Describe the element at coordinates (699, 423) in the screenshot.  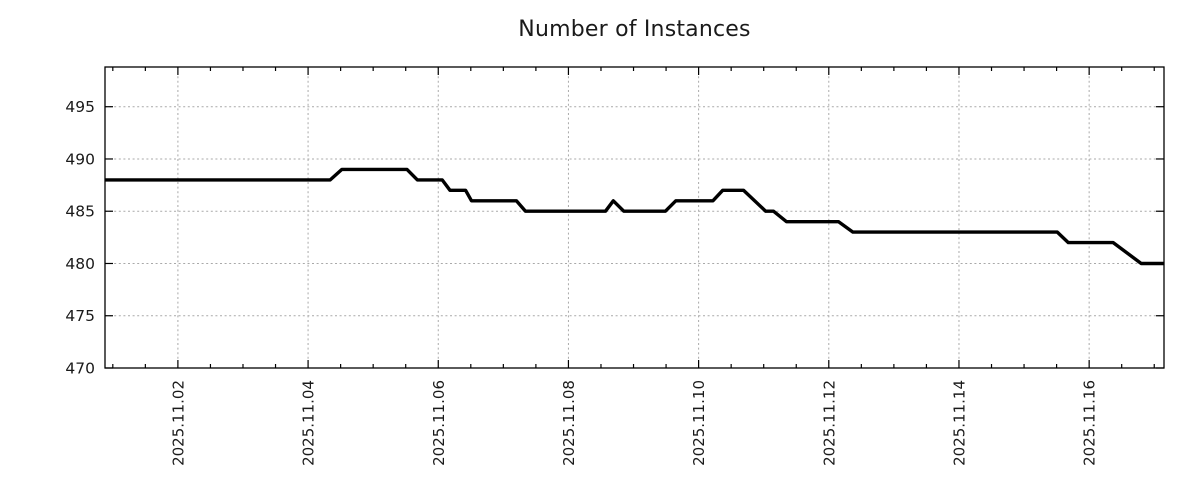
I see `x-tick-label: 2025.11.10` at that location.